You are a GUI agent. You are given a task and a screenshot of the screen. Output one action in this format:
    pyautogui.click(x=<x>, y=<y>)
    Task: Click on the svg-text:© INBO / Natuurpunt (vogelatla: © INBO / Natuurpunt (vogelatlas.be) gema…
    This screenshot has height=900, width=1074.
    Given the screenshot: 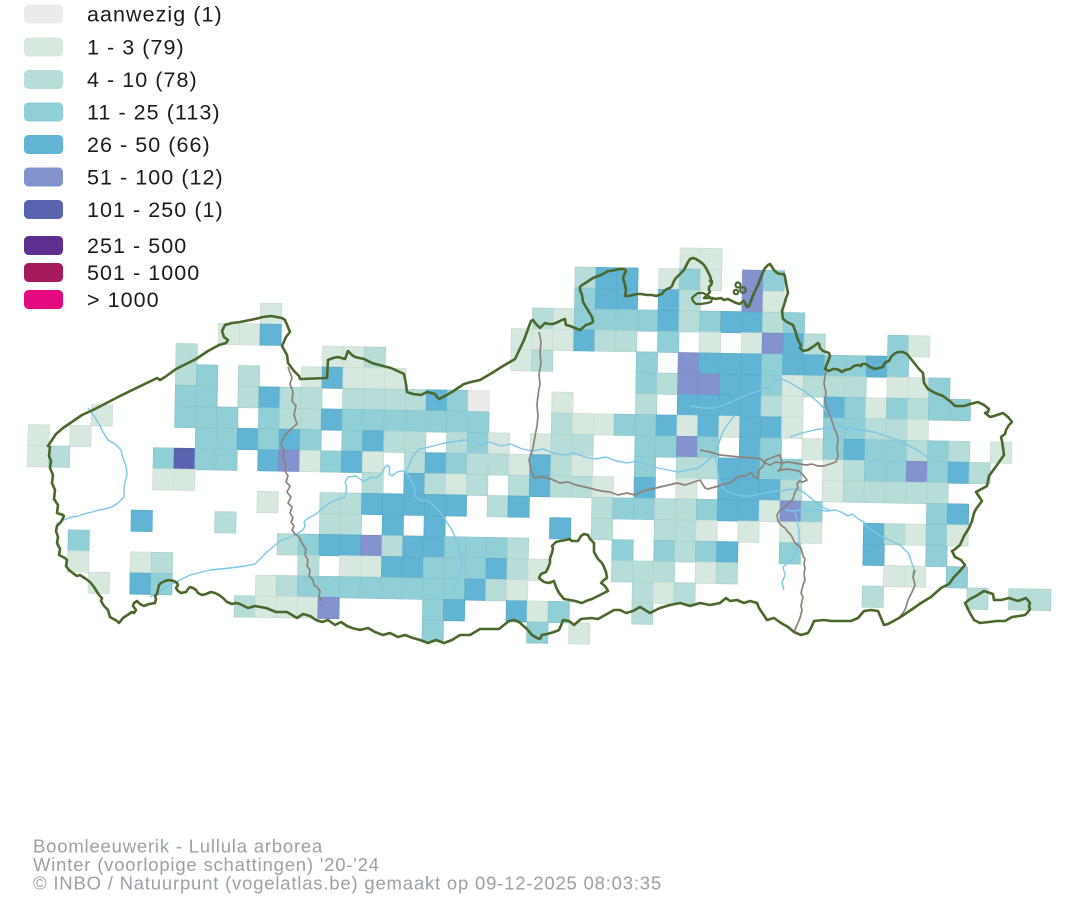 What is the action you would take?
    pyautogui.click(x=347, y=883)
    